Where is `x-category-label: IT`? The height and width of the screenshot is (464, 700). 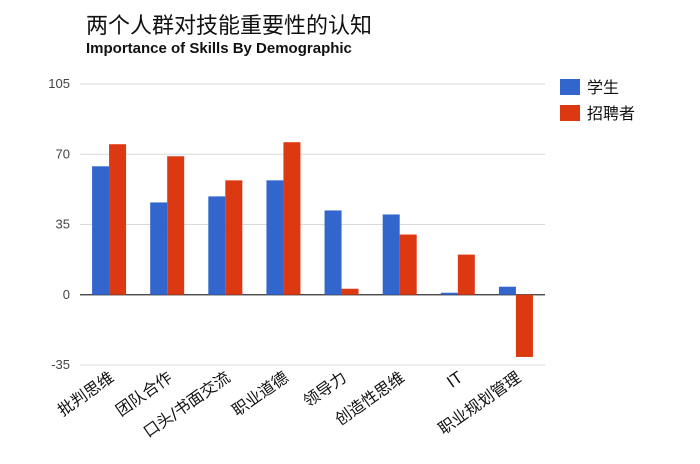
x-category-label: IT is located at coordinates (454, 380).